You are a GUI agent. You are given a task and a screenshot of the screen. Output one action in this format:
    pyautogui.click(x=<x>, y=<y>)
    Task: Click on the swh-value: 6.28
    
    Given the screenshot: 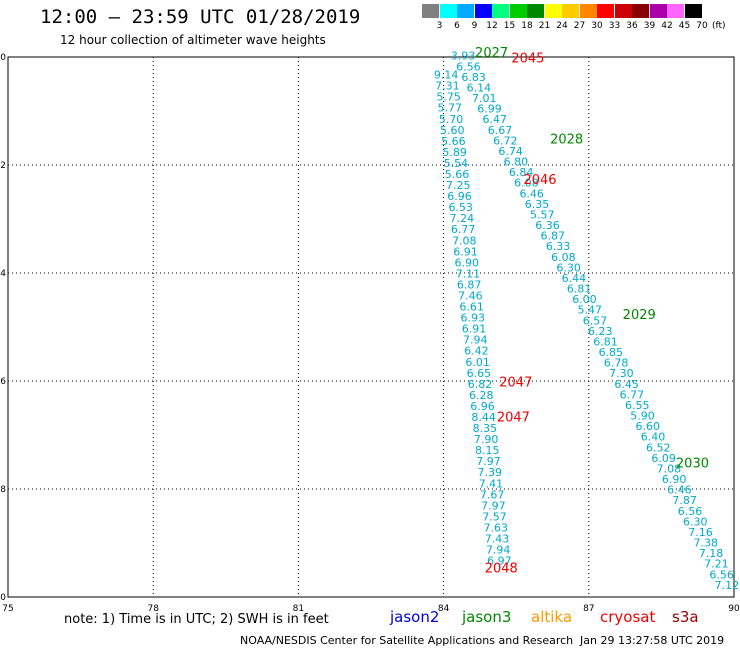 What is the action you would take?
    pyautogui.click(x=481, y=395)
    